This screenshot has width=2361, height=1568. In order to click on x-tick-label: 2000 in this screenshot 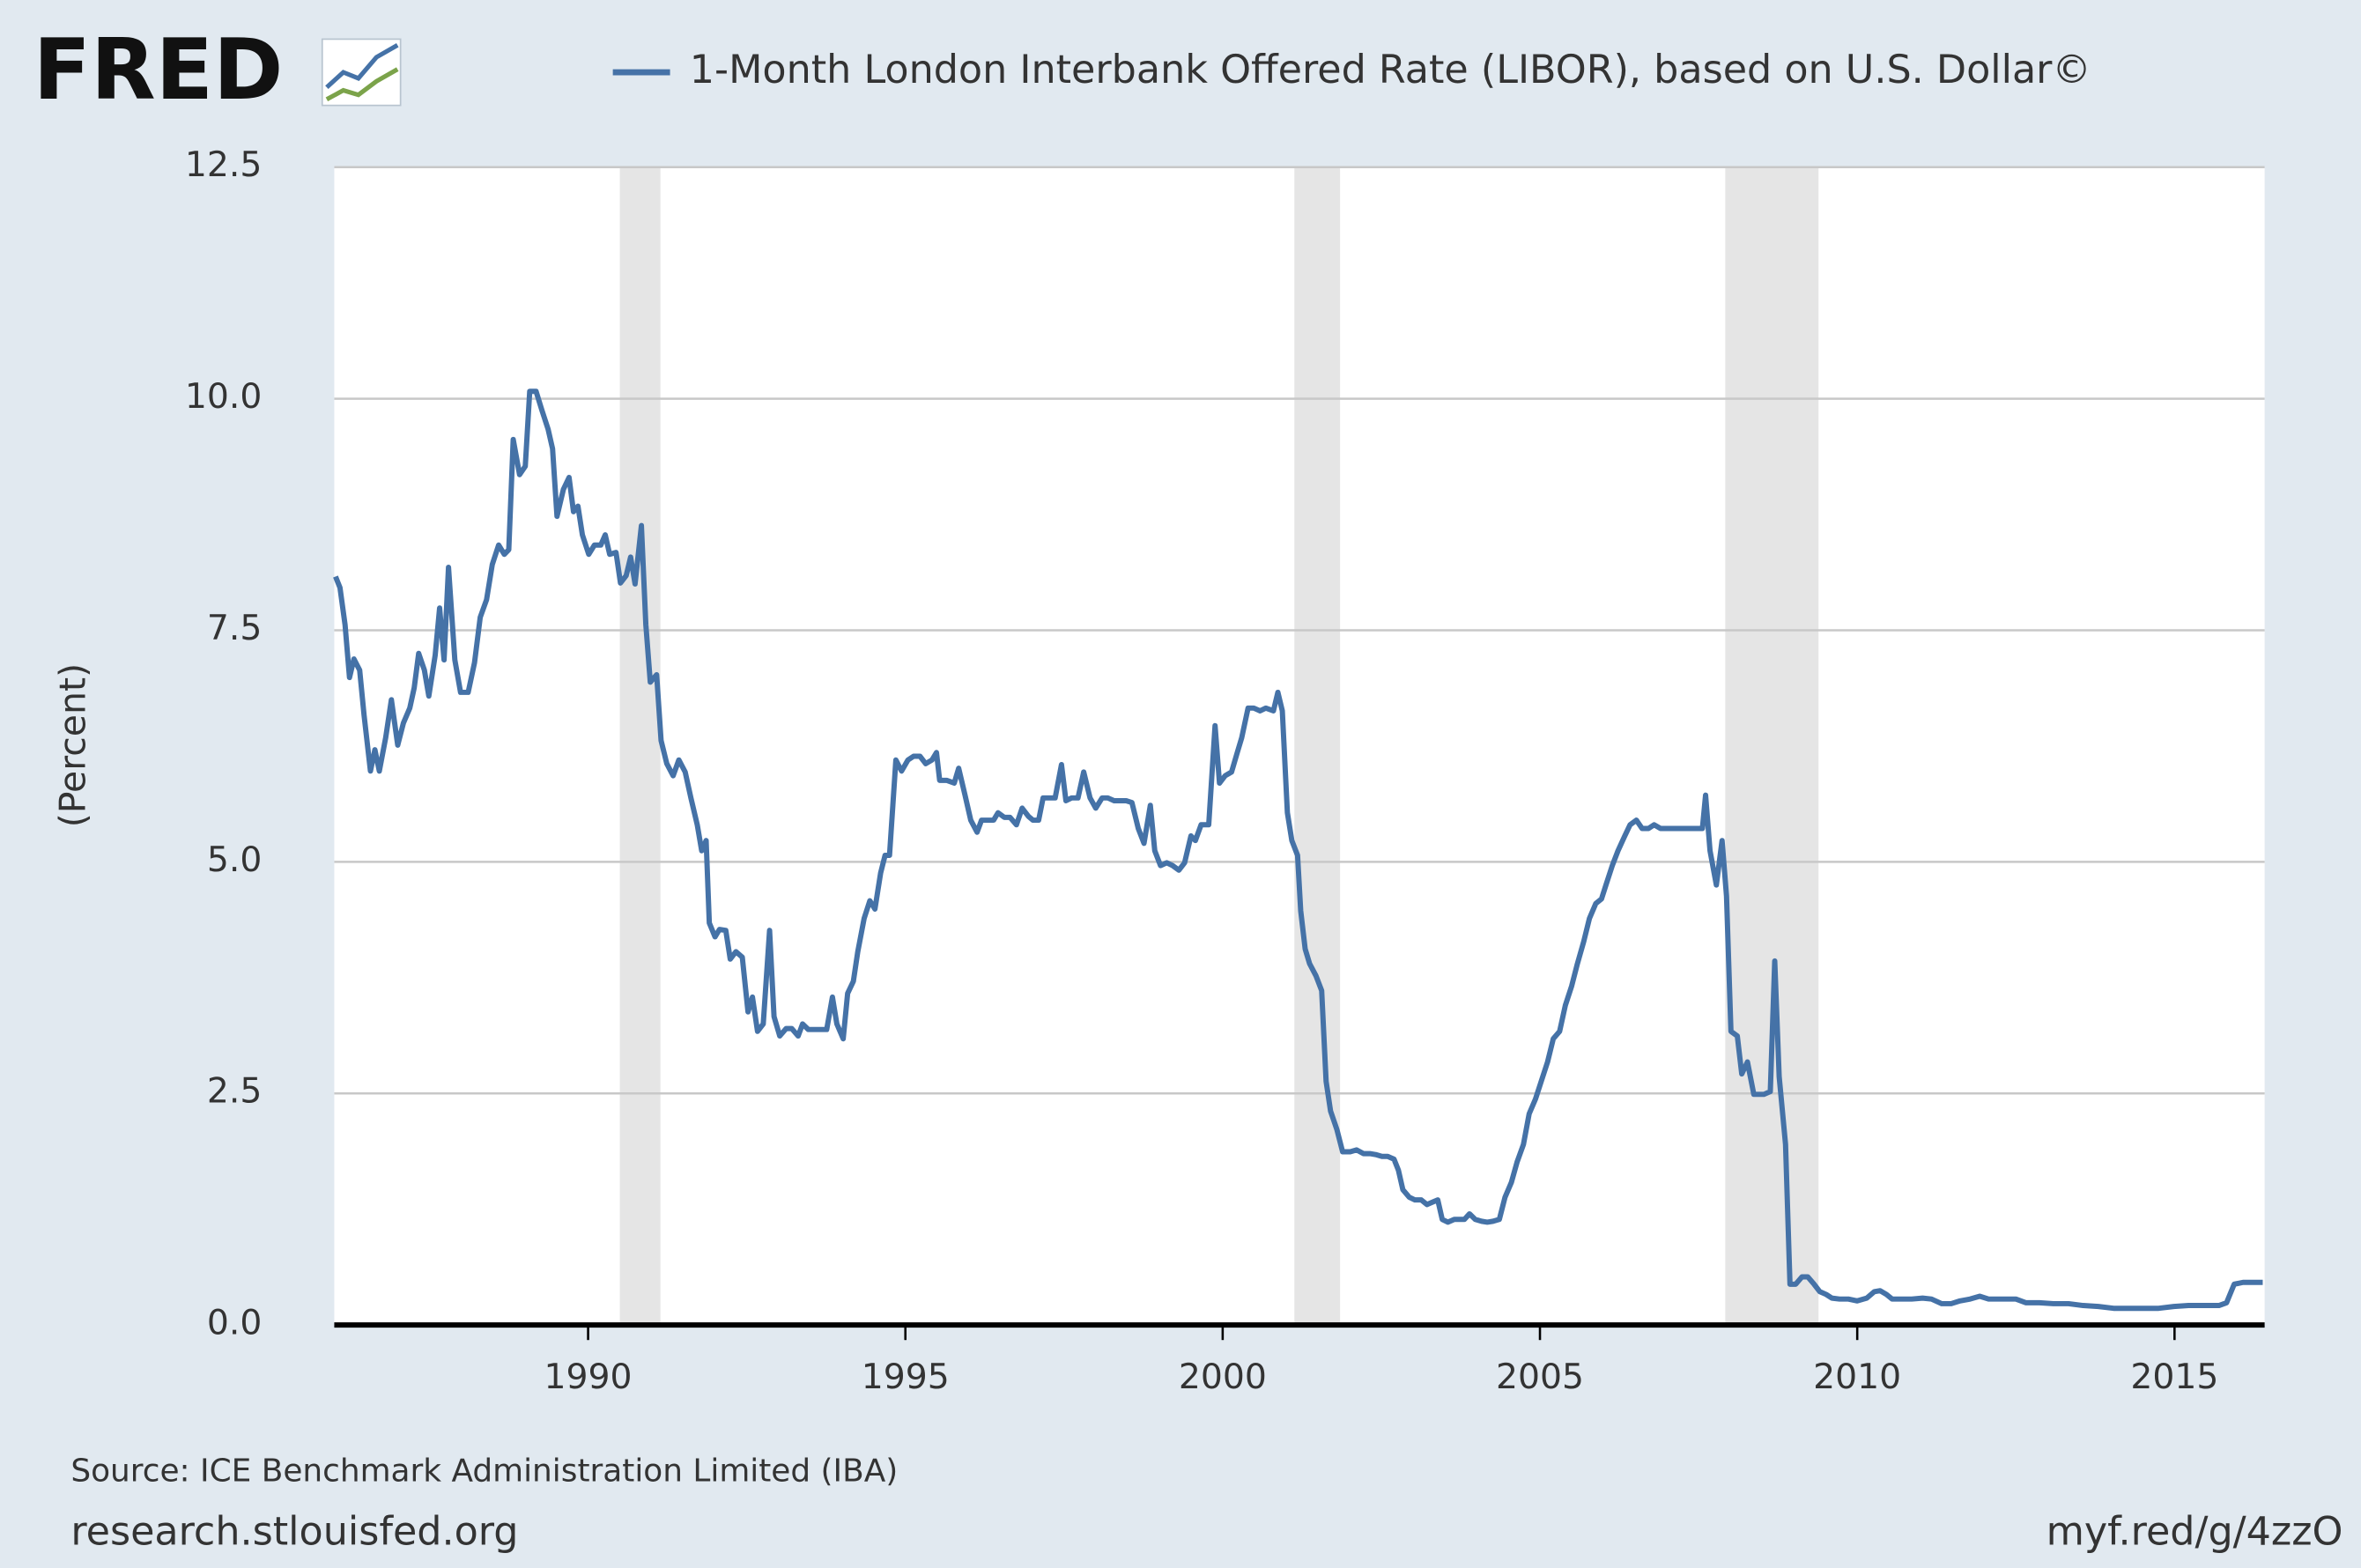, I will do `click(1223, 1377)`.